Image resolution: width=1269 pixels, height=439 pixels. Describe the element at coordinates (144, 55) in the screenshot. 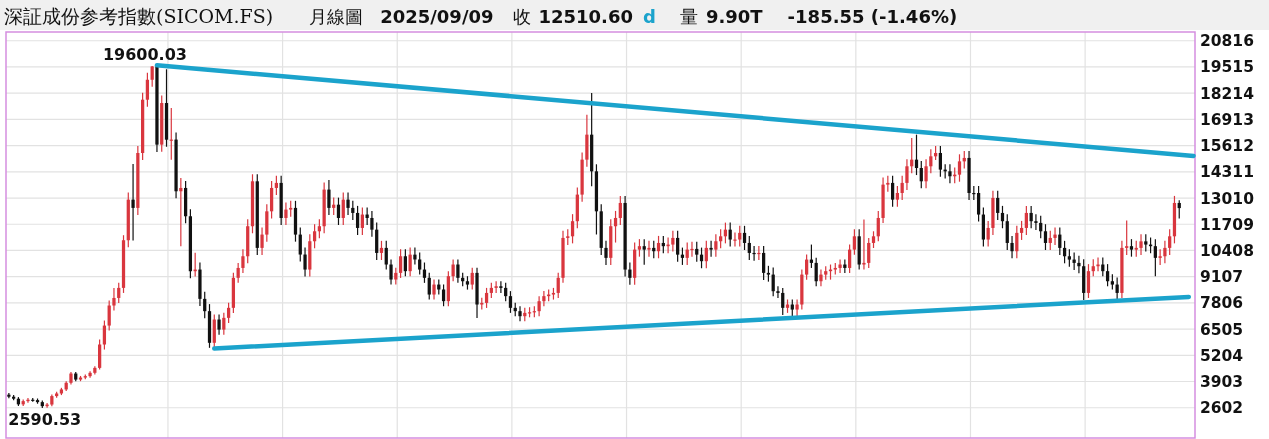

I see `annotation: 19600.03` at that location.